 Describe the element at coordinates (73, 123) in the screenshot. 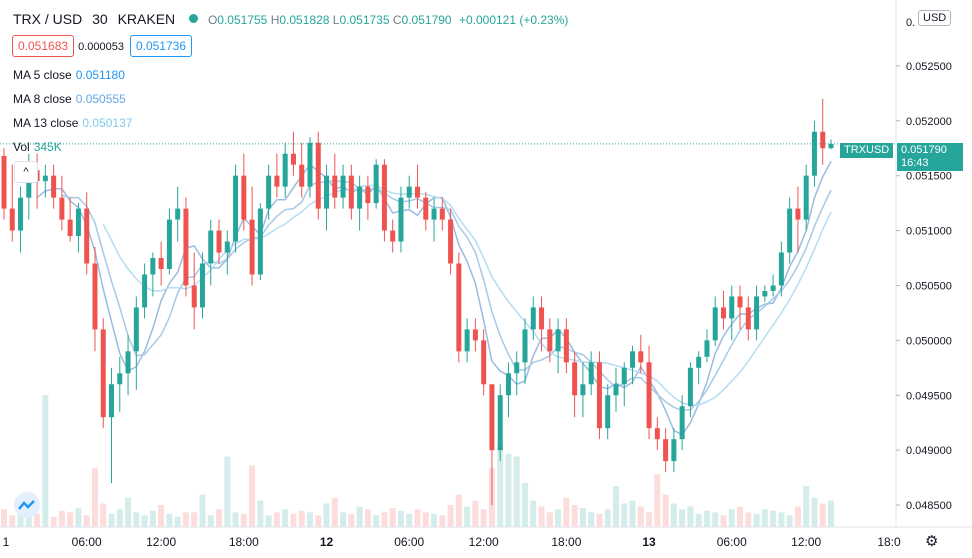

I see `ma13-legend: MA 13 close 0.050137` at that location.